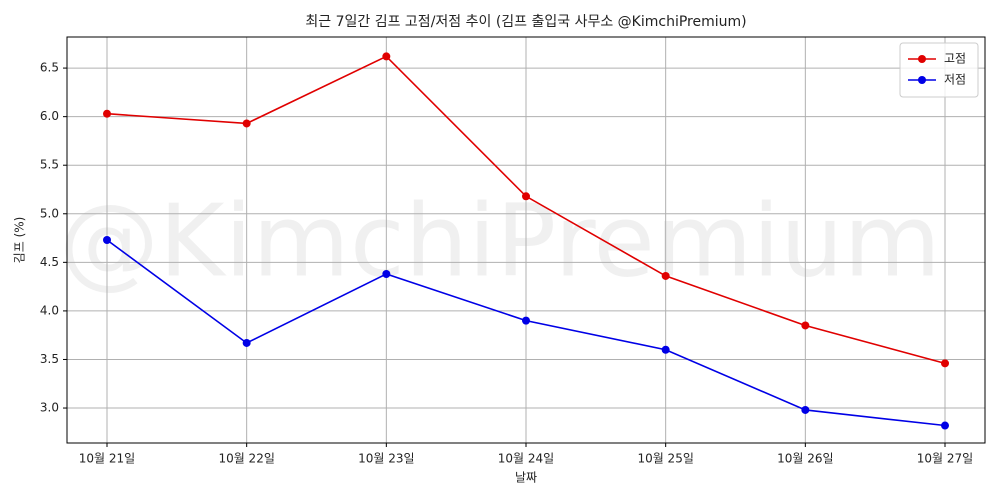 This screenshot has height=504, width=1000. I want to click on y-tick-label: 5.0, so click(49, 213).